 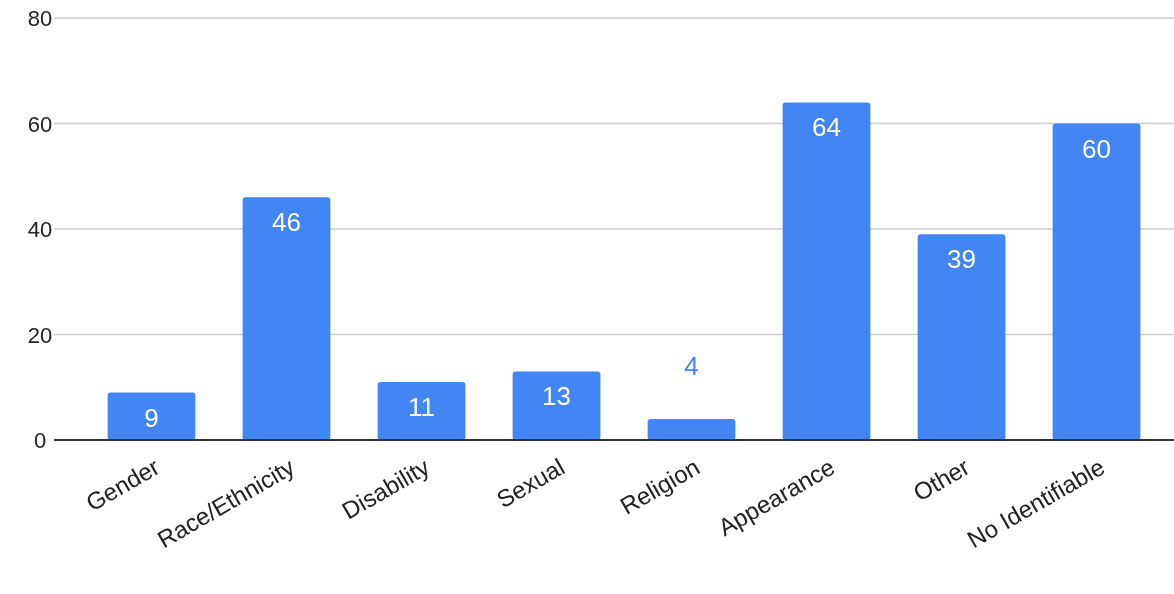 I want to click on data-label: 9, so click(x=151, y=417).